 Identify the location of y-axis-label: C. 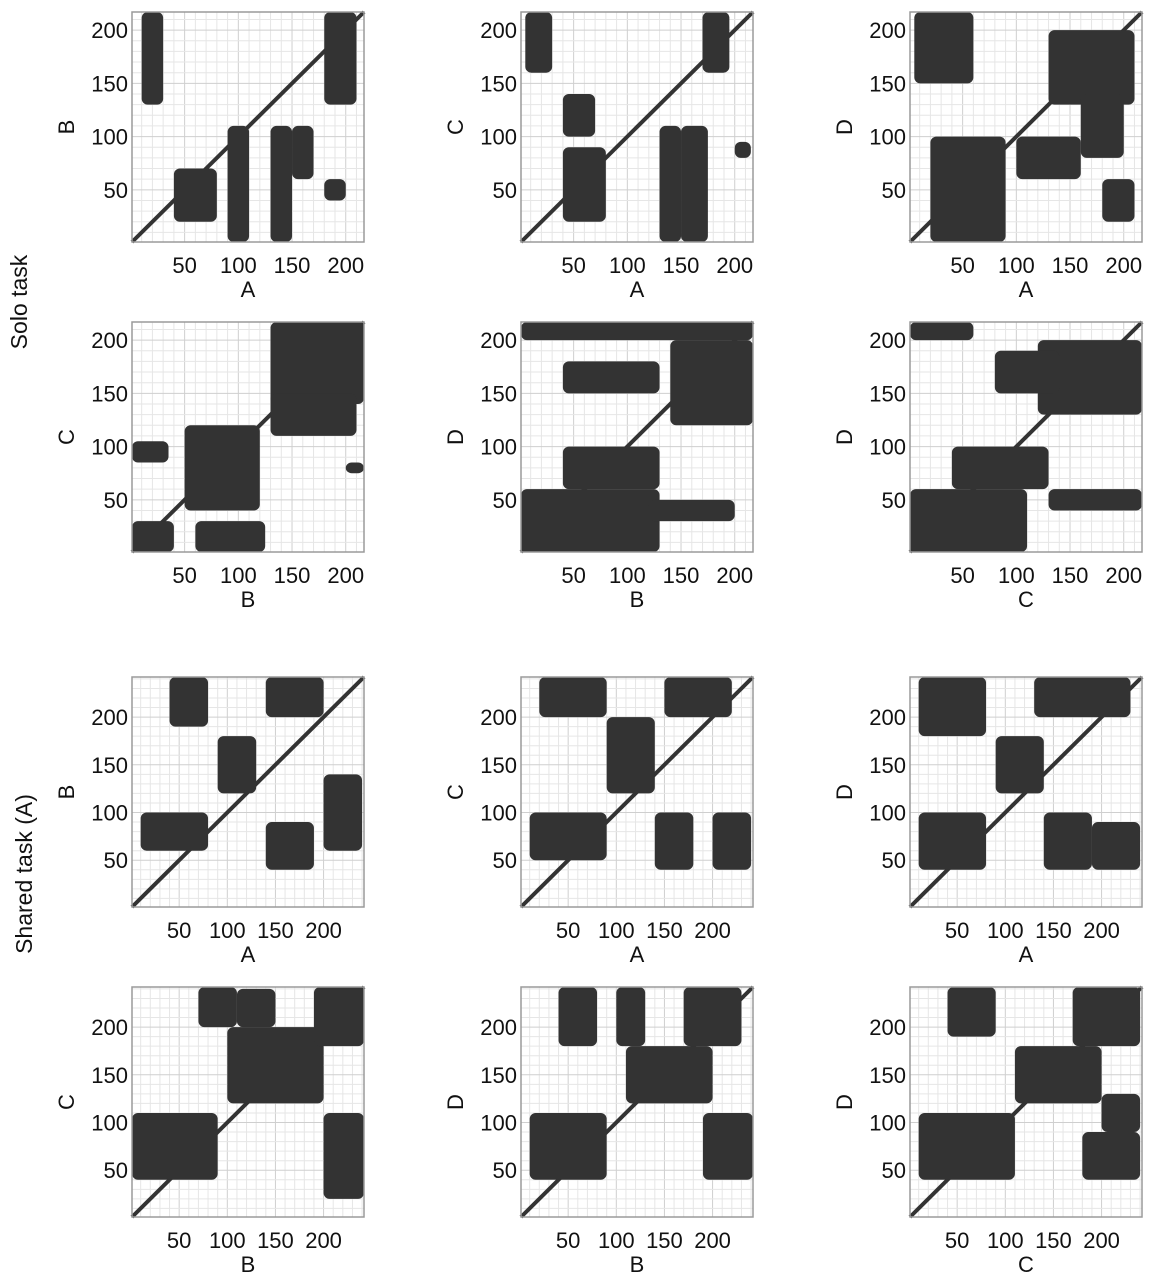
(66, 1102).